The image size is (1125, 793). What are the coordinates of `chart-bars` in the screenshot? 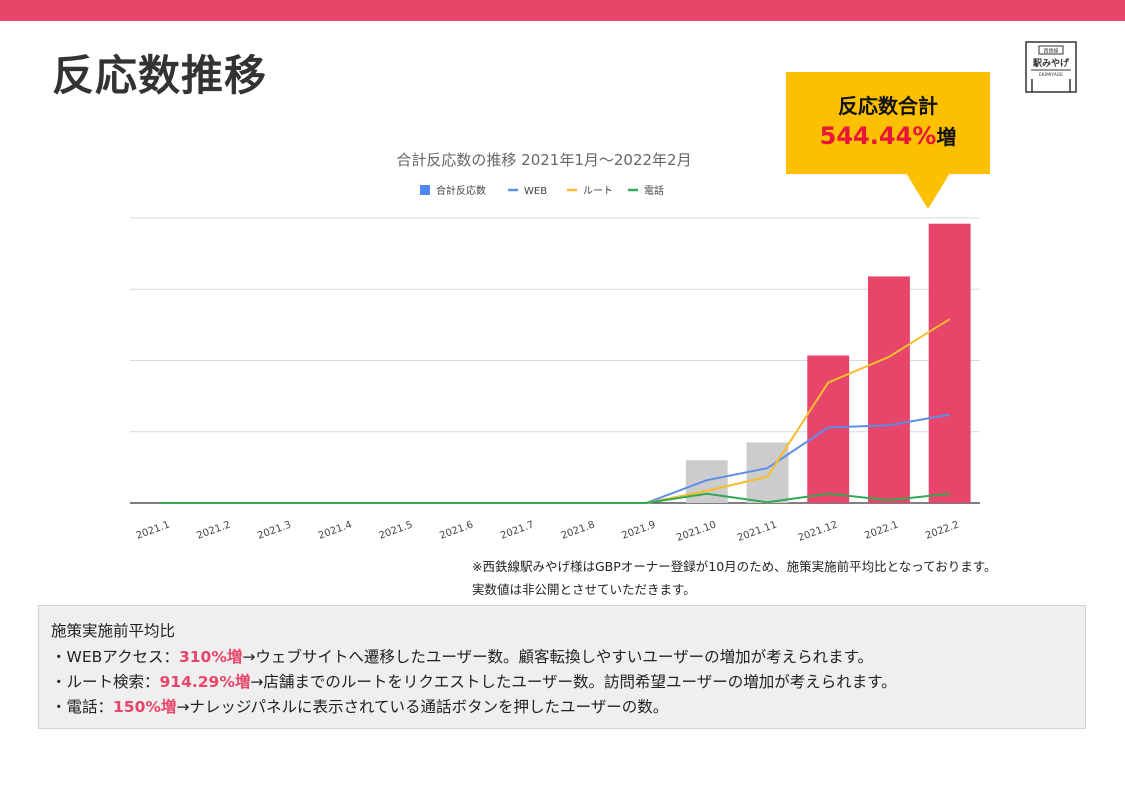 It's located at (828, 363).